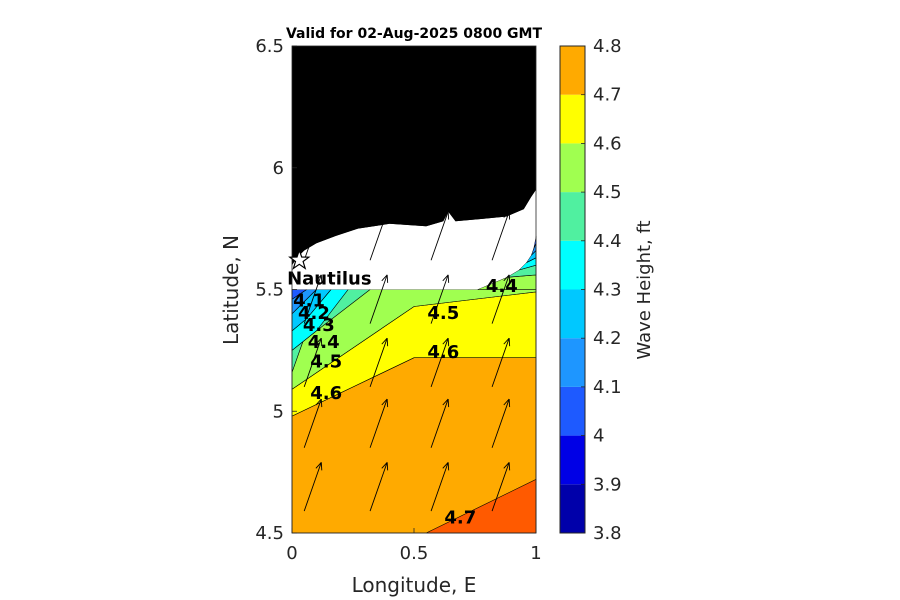  Describe the element at coordinates (414, 553) in the screenshot. I see `x-tick-label: 0.5` at that location.